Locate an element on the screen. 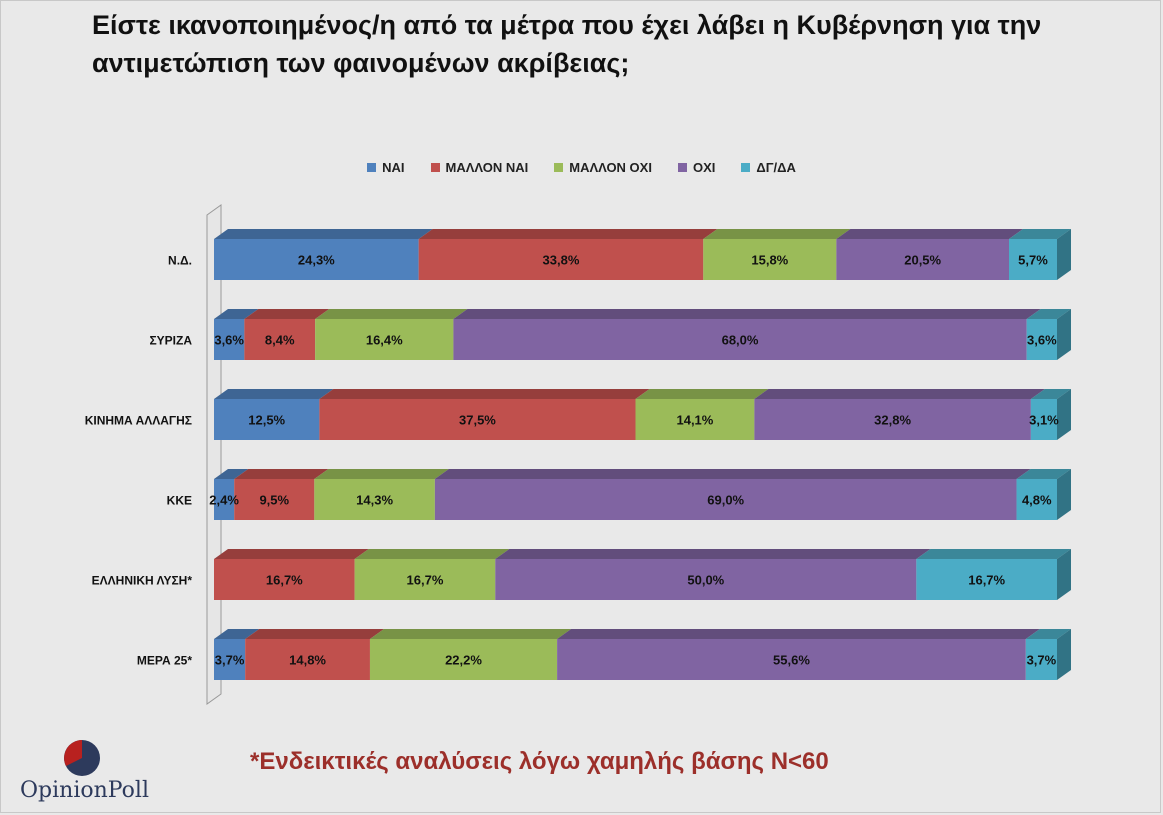 This screenshot has width=1163, height=815. data-label: 22,2% is located at coordinates (463, 660).